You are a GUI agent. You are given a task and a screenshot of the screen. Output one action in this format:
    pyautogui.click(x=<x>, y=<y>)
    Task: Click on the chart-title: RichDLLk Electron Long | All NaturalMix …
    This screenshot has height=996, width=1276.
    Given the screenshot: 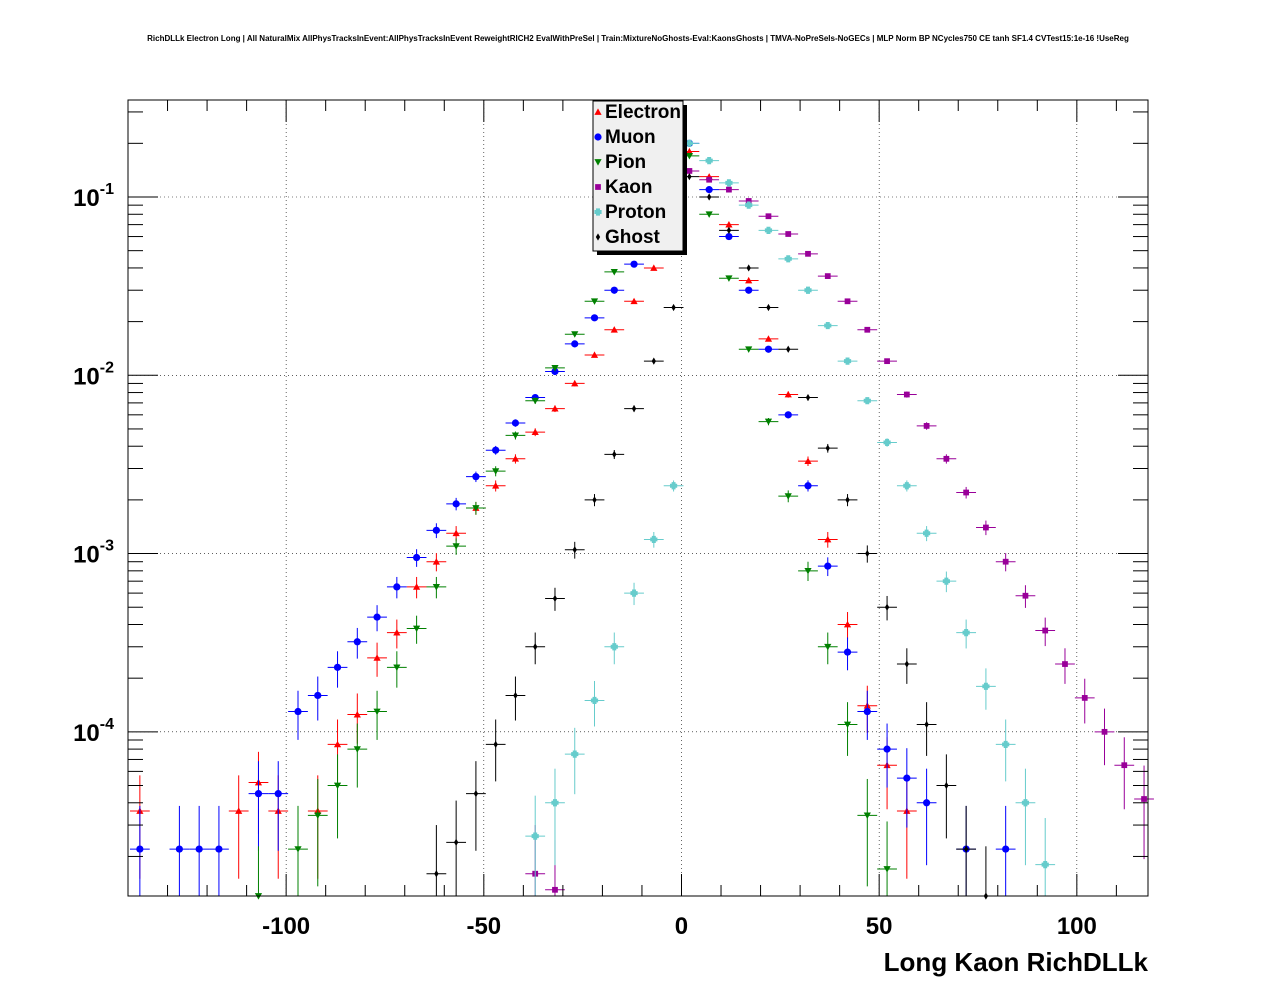 What is the action you would take?
    pyautogui.click(x=638, y=38)
    